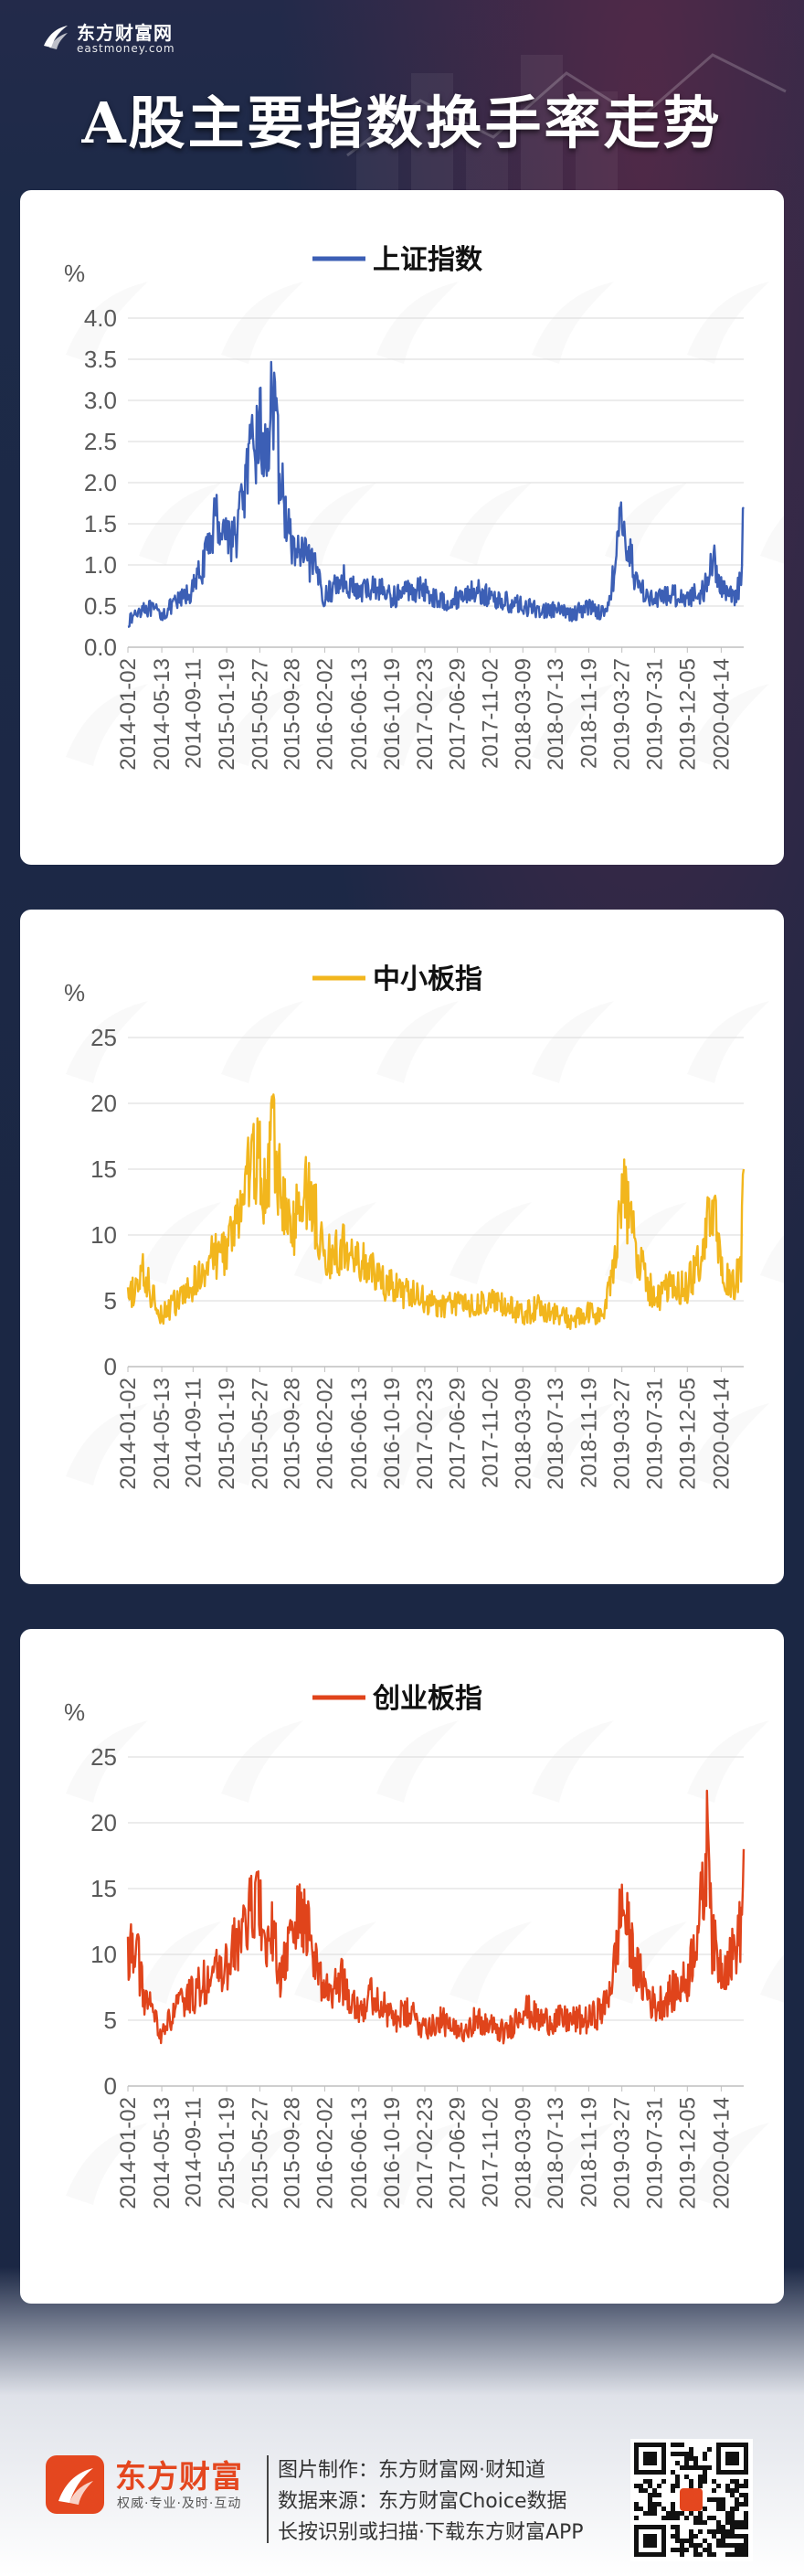 The width and height of the screenshot is (804, 2576). I want to click on y-tick-label: 15, so click(103, 1169).